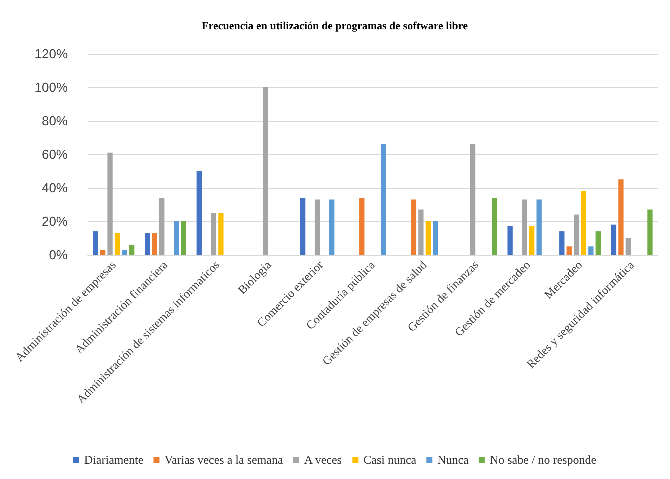  I want to click on legend-label: No sabe / no responde, so click(543, 460).